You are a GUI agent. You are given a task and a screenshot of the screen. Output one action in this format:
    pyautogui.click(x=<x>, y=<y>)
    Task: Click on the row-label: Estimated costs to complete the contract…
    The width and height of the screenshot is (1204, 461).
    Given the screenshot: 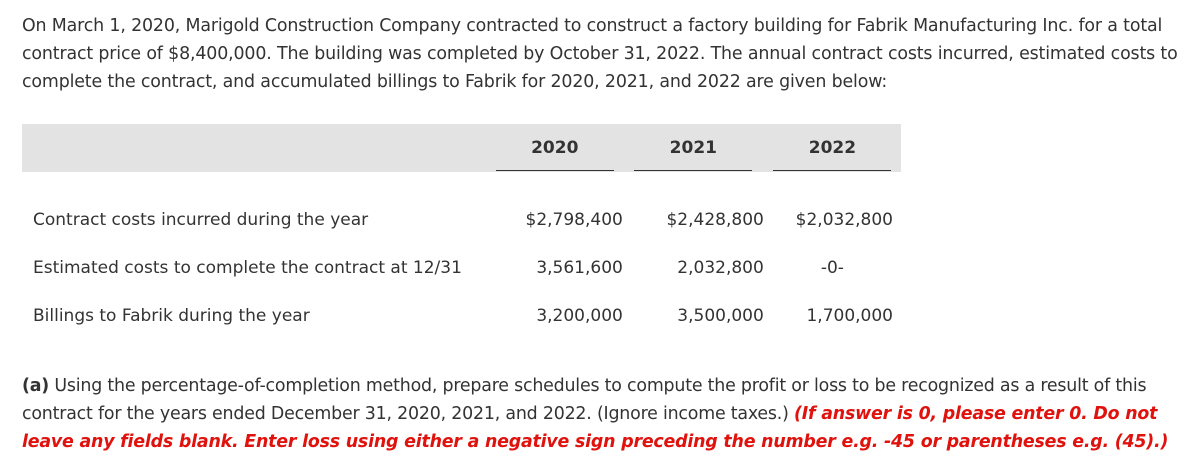 What is the action you would take?
    pyautogui.click(x=247, y=268)
    